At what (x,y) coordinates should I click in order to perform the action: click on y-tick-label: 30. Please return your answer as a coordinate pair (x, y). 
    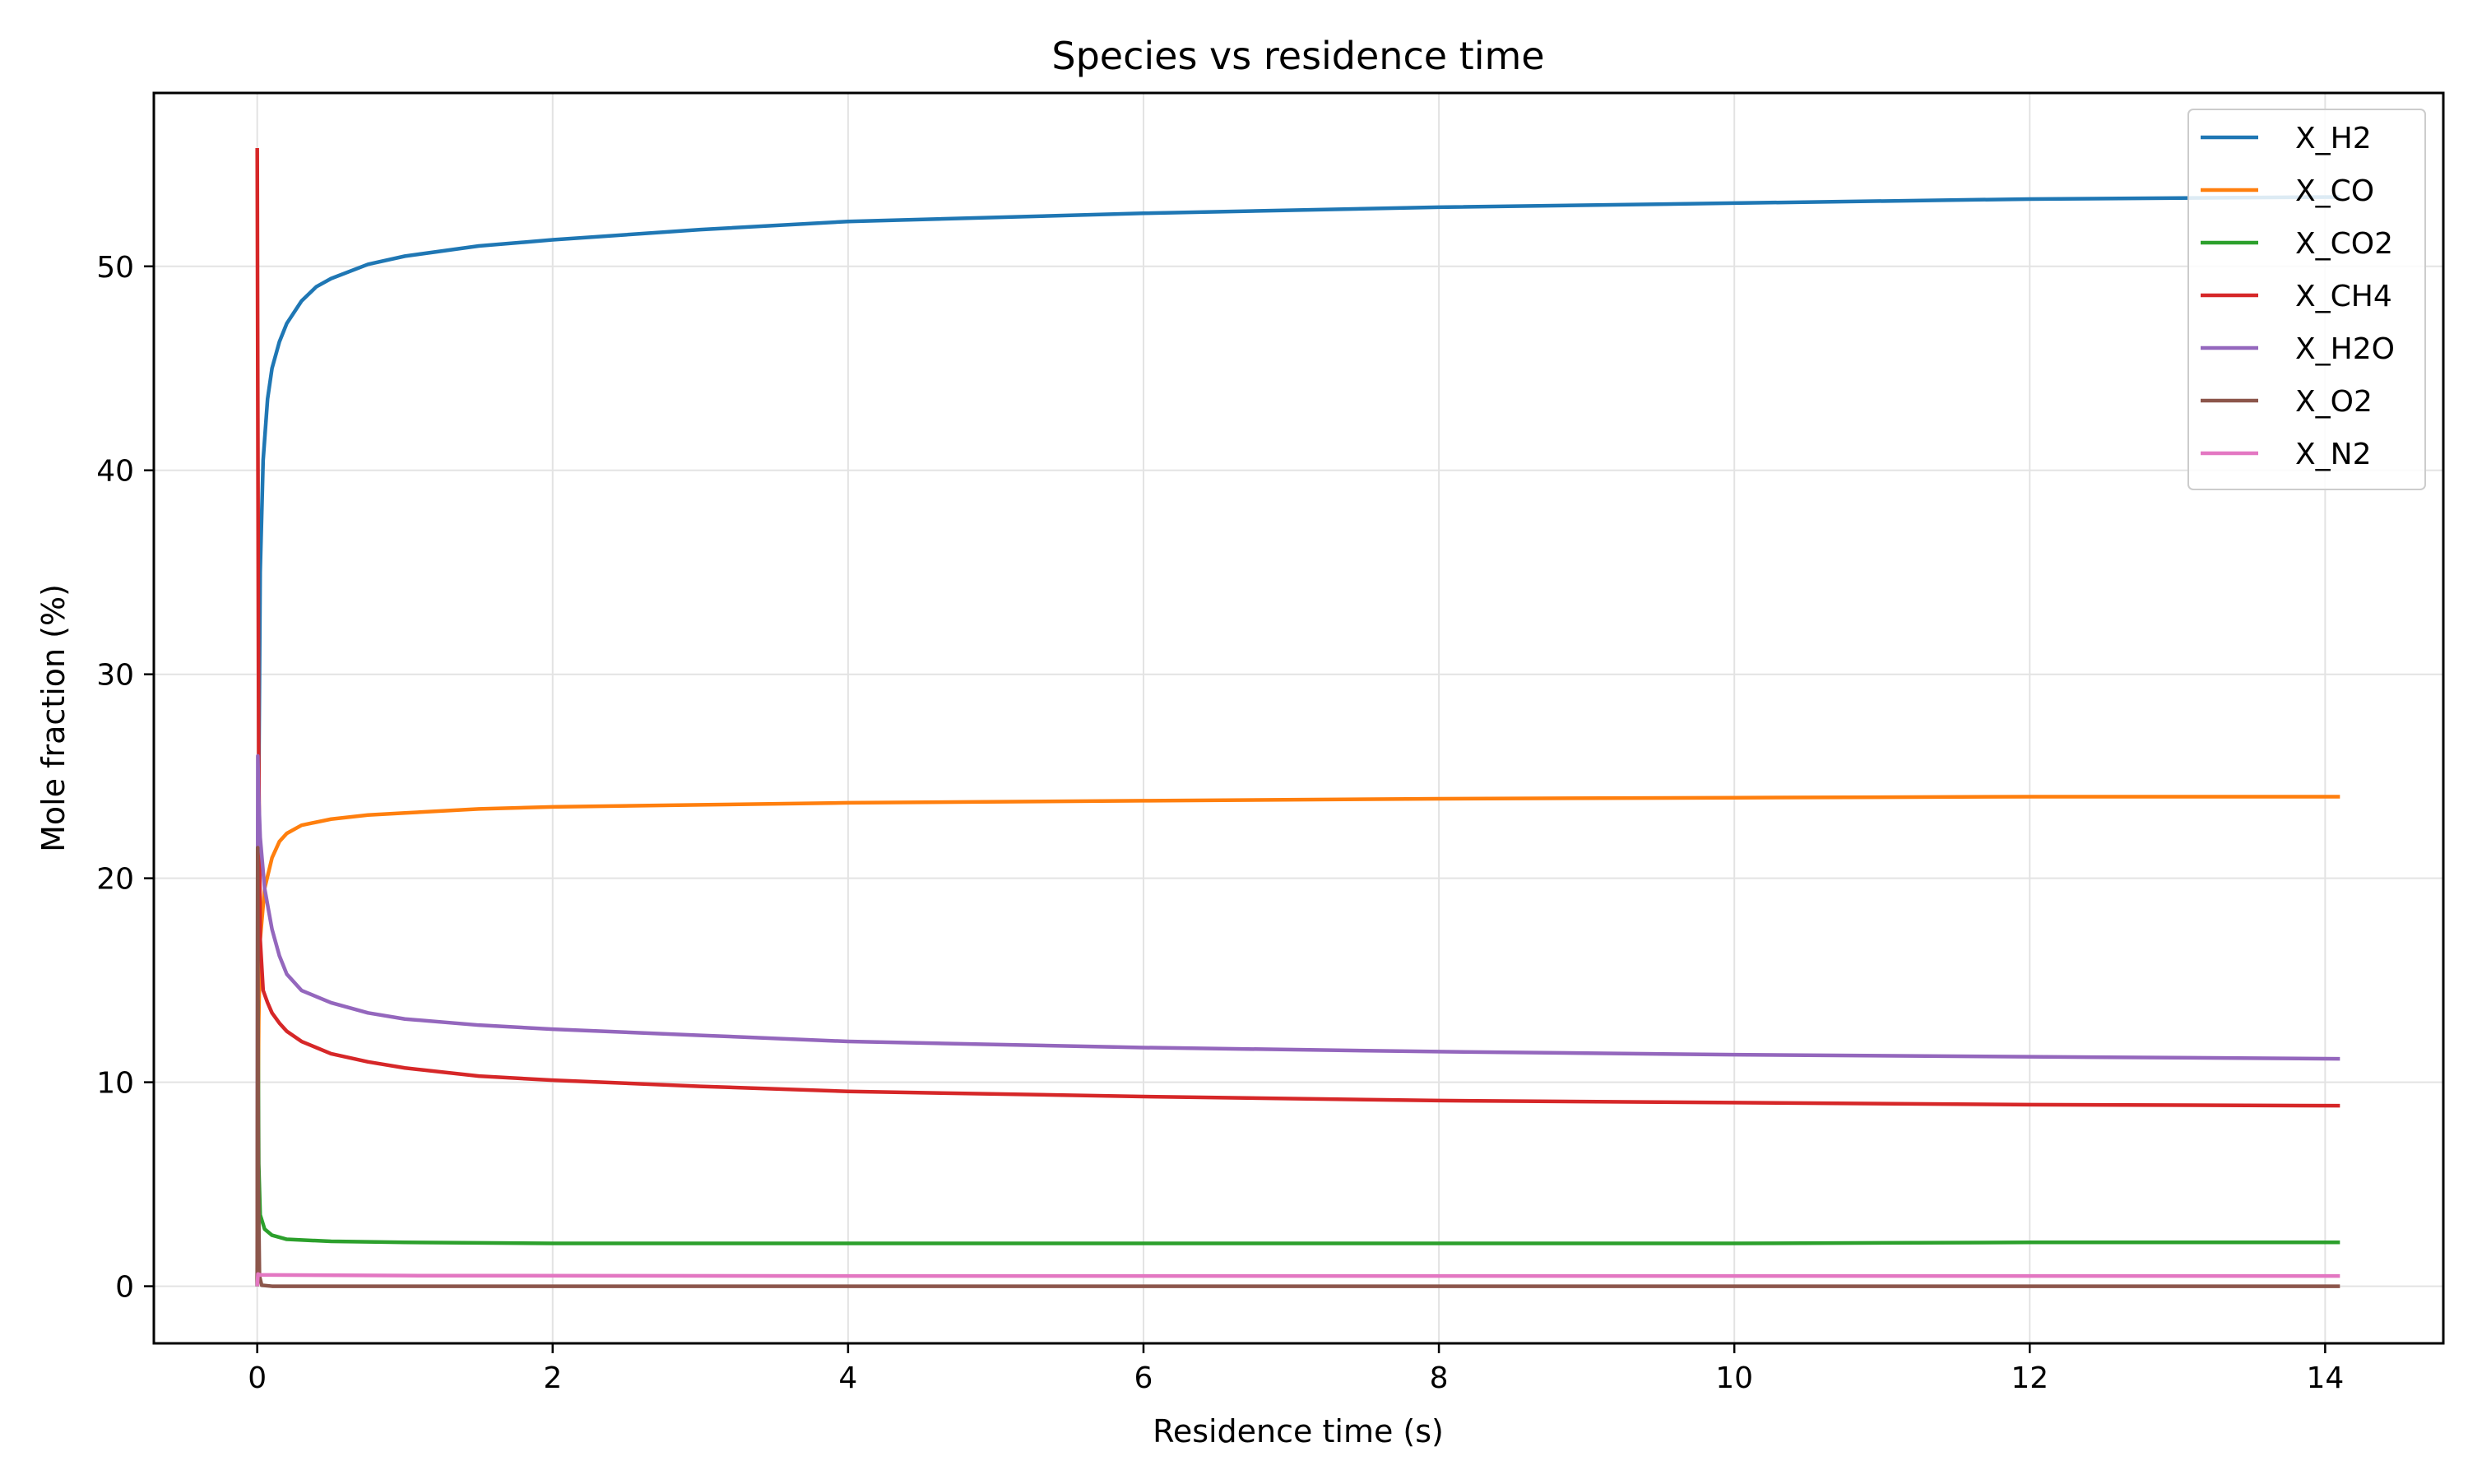
    Looking at the image, I should click on (115, 676).